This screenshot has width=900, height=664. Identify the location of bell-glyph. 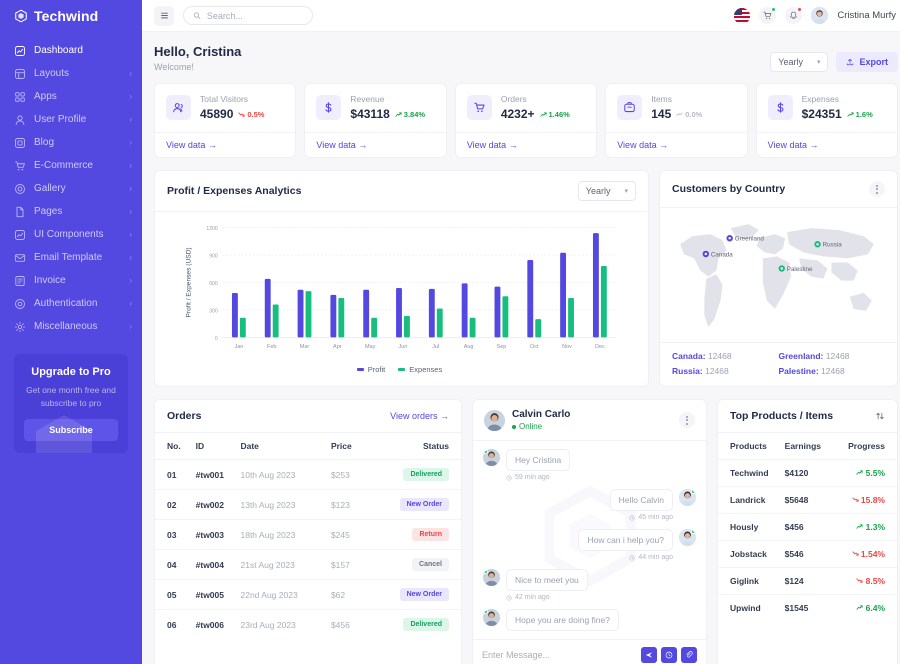
(794, 15).